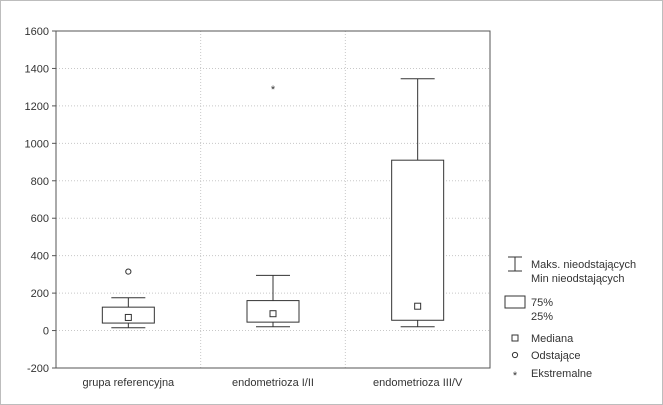 The image size is (663, 405). What do you see at coordinates (515, 338) in the screenshot?
I see `legend-median-symbol` at bounding box center [515, 338].